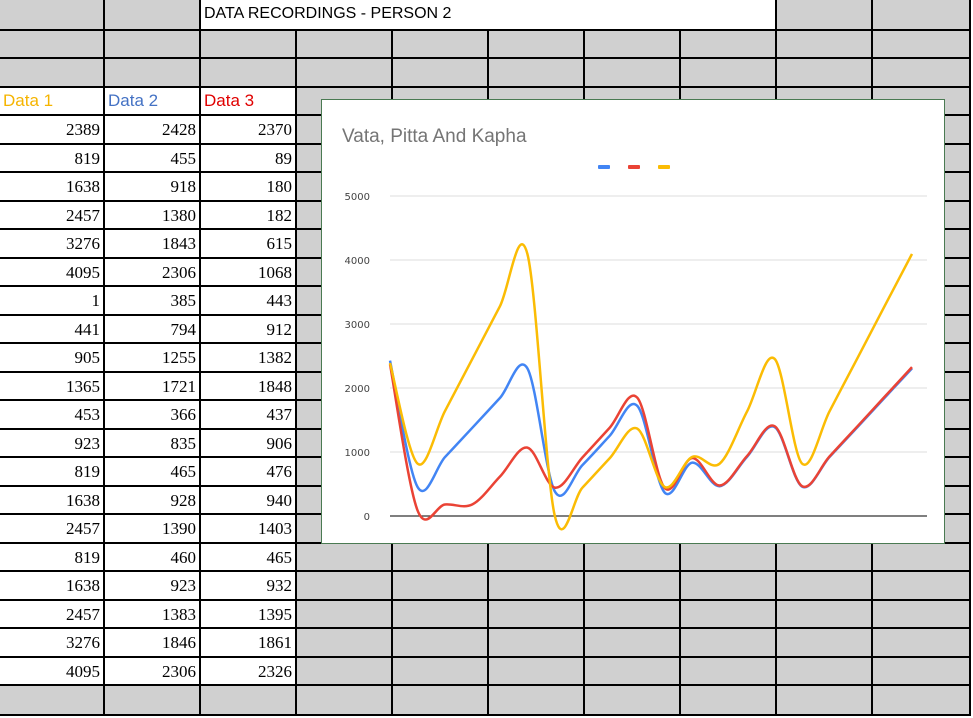 Image resolution: width=973 pixels, height=718 pixels. I want to click on data-cell: 1, so click(52, 301).